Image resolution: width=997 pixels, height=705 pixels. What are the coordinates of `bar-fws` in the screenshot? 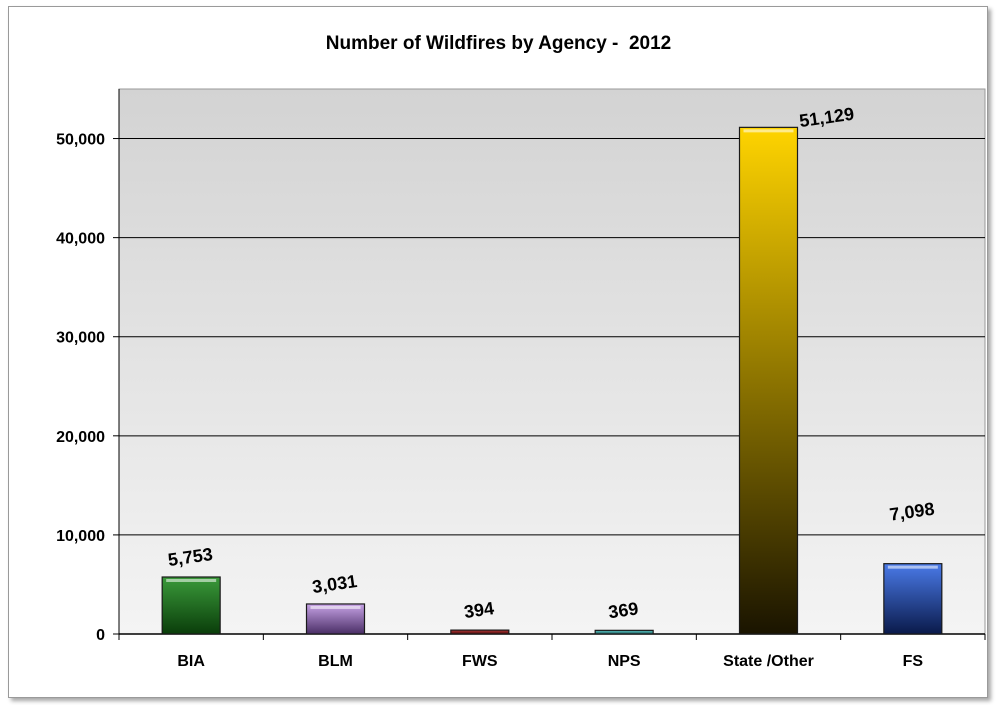 It's located at (480, 632).